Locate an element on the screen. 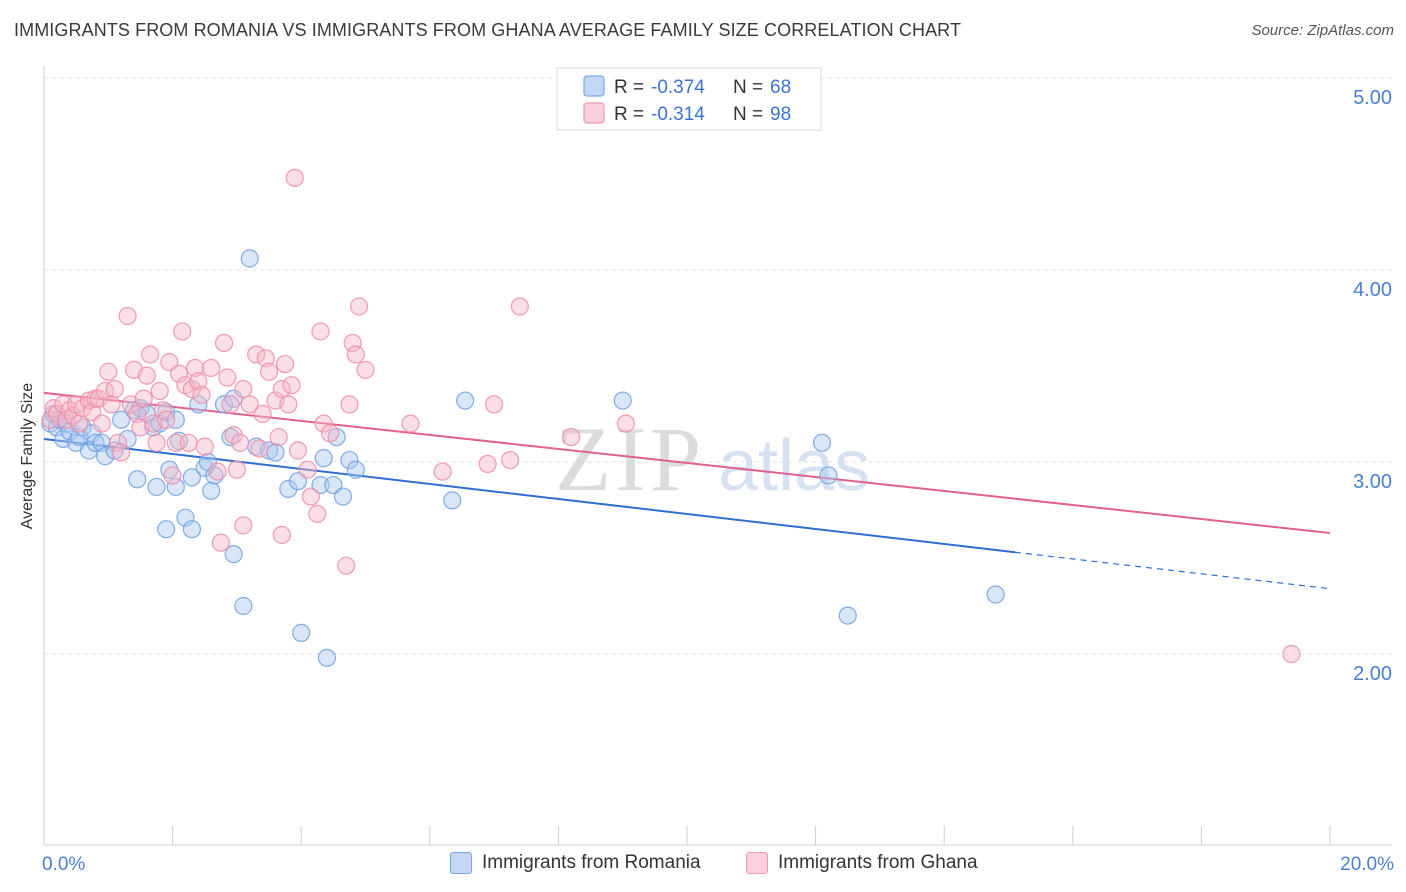 The width and height of the screenshot is (1406, 892). legend-n-label-2: N = is located at coordinates (748, 114).